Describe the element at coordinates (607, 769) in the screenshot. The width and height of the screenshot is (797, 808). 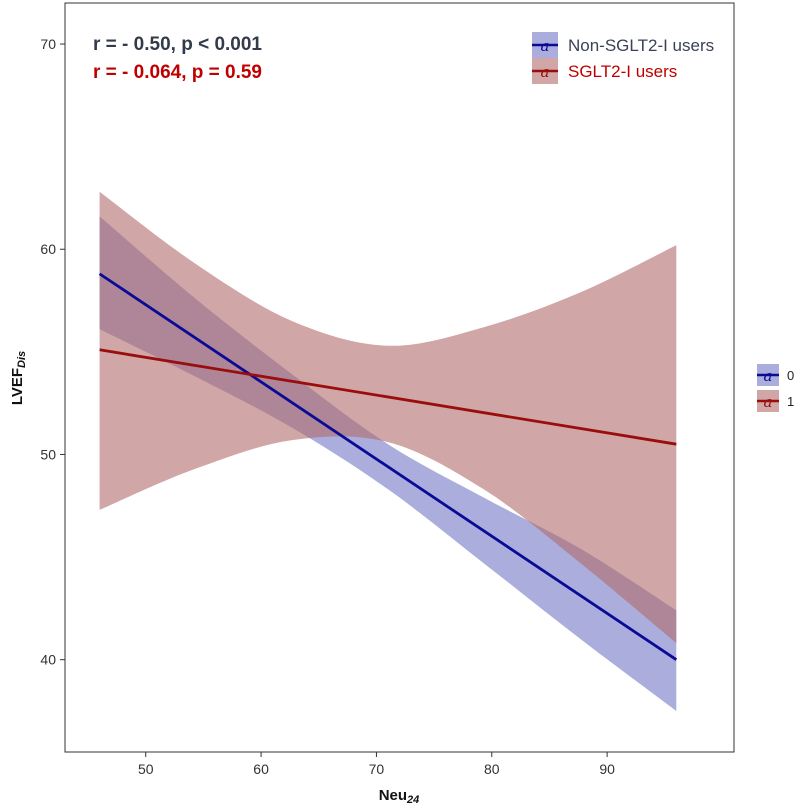
I see `x-tick-label: 90` at that location.